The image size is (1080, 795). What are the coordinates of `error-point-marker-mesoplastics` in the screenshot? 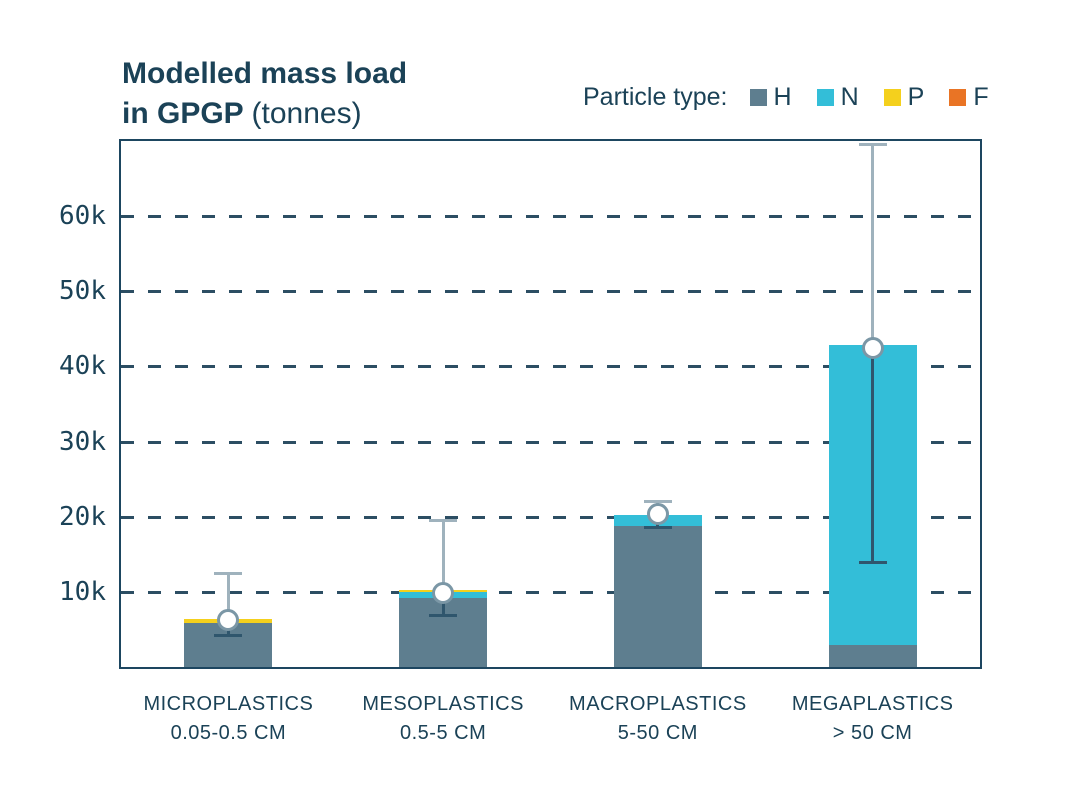 It's located at (443, 592).